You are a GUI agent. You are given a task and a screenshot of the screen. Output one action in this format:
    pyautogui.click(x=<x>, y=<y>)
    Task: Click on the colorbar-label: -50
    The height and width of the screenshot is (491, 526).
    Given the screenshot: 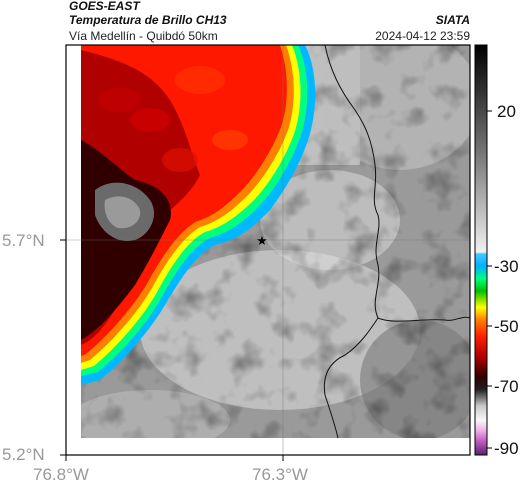 What is the action you would take?
    pyautogui.click(x=506, y=326)
    